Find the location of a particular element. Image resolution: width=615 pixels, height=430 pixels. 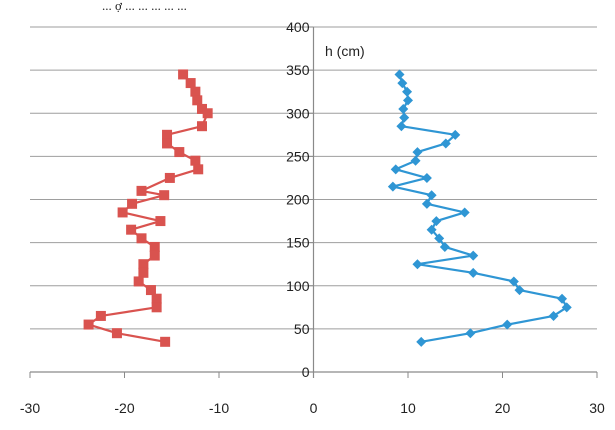

x-tick-label: 20 is located at coordinates (503, 408).